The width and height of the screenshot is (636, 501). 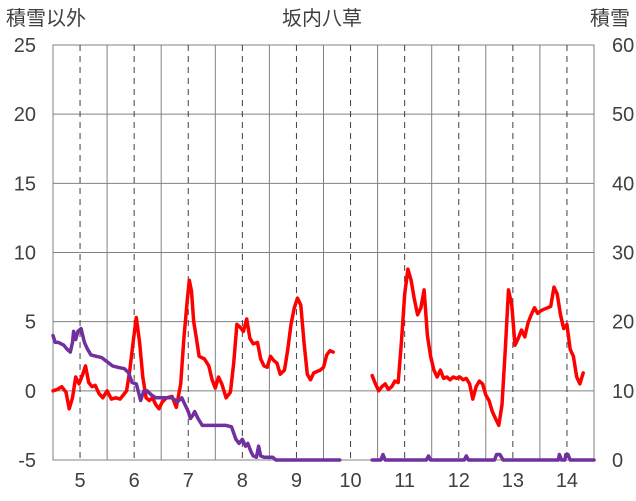 I want to click on x-tick-label: 7, so click(x=188, y=481).